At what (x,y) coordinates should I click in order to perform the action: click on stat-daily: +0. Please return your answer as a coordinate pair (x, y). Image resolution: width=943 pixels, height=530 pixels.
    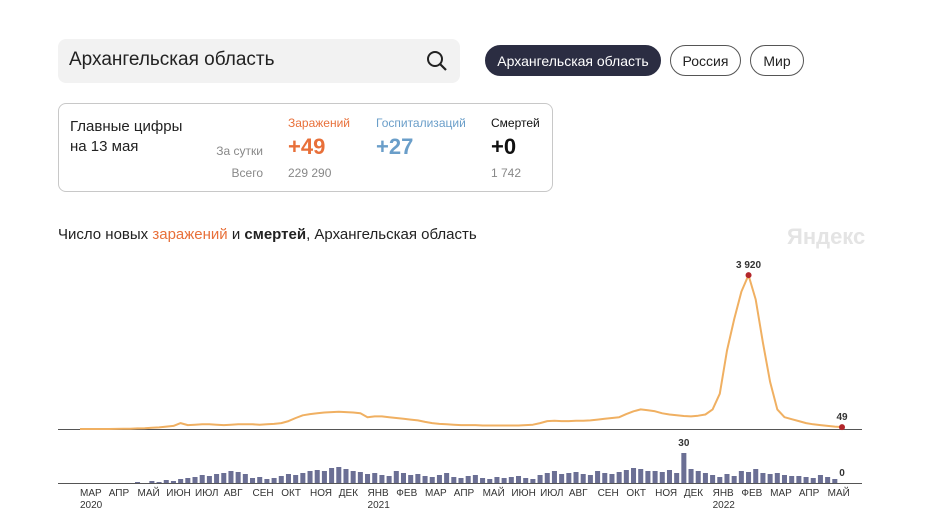
    Looking at the image, I should click on (504, 146).